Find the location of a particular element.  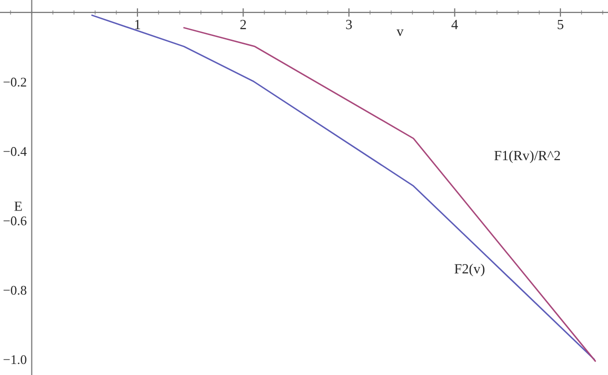

x-tick-label: 2 is located at coordinates (243, 25).